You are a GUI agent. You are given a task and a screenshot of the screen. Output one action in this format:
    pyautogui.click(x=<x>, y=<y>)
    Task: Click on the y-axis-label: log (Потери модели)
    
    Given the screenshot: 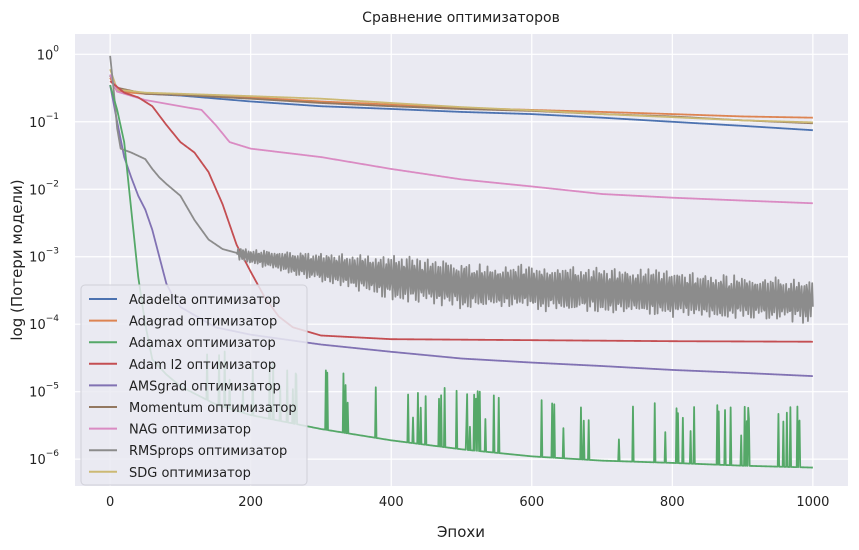 What is the action you would take?
    pyautogui.click(x=17, y=259)
    